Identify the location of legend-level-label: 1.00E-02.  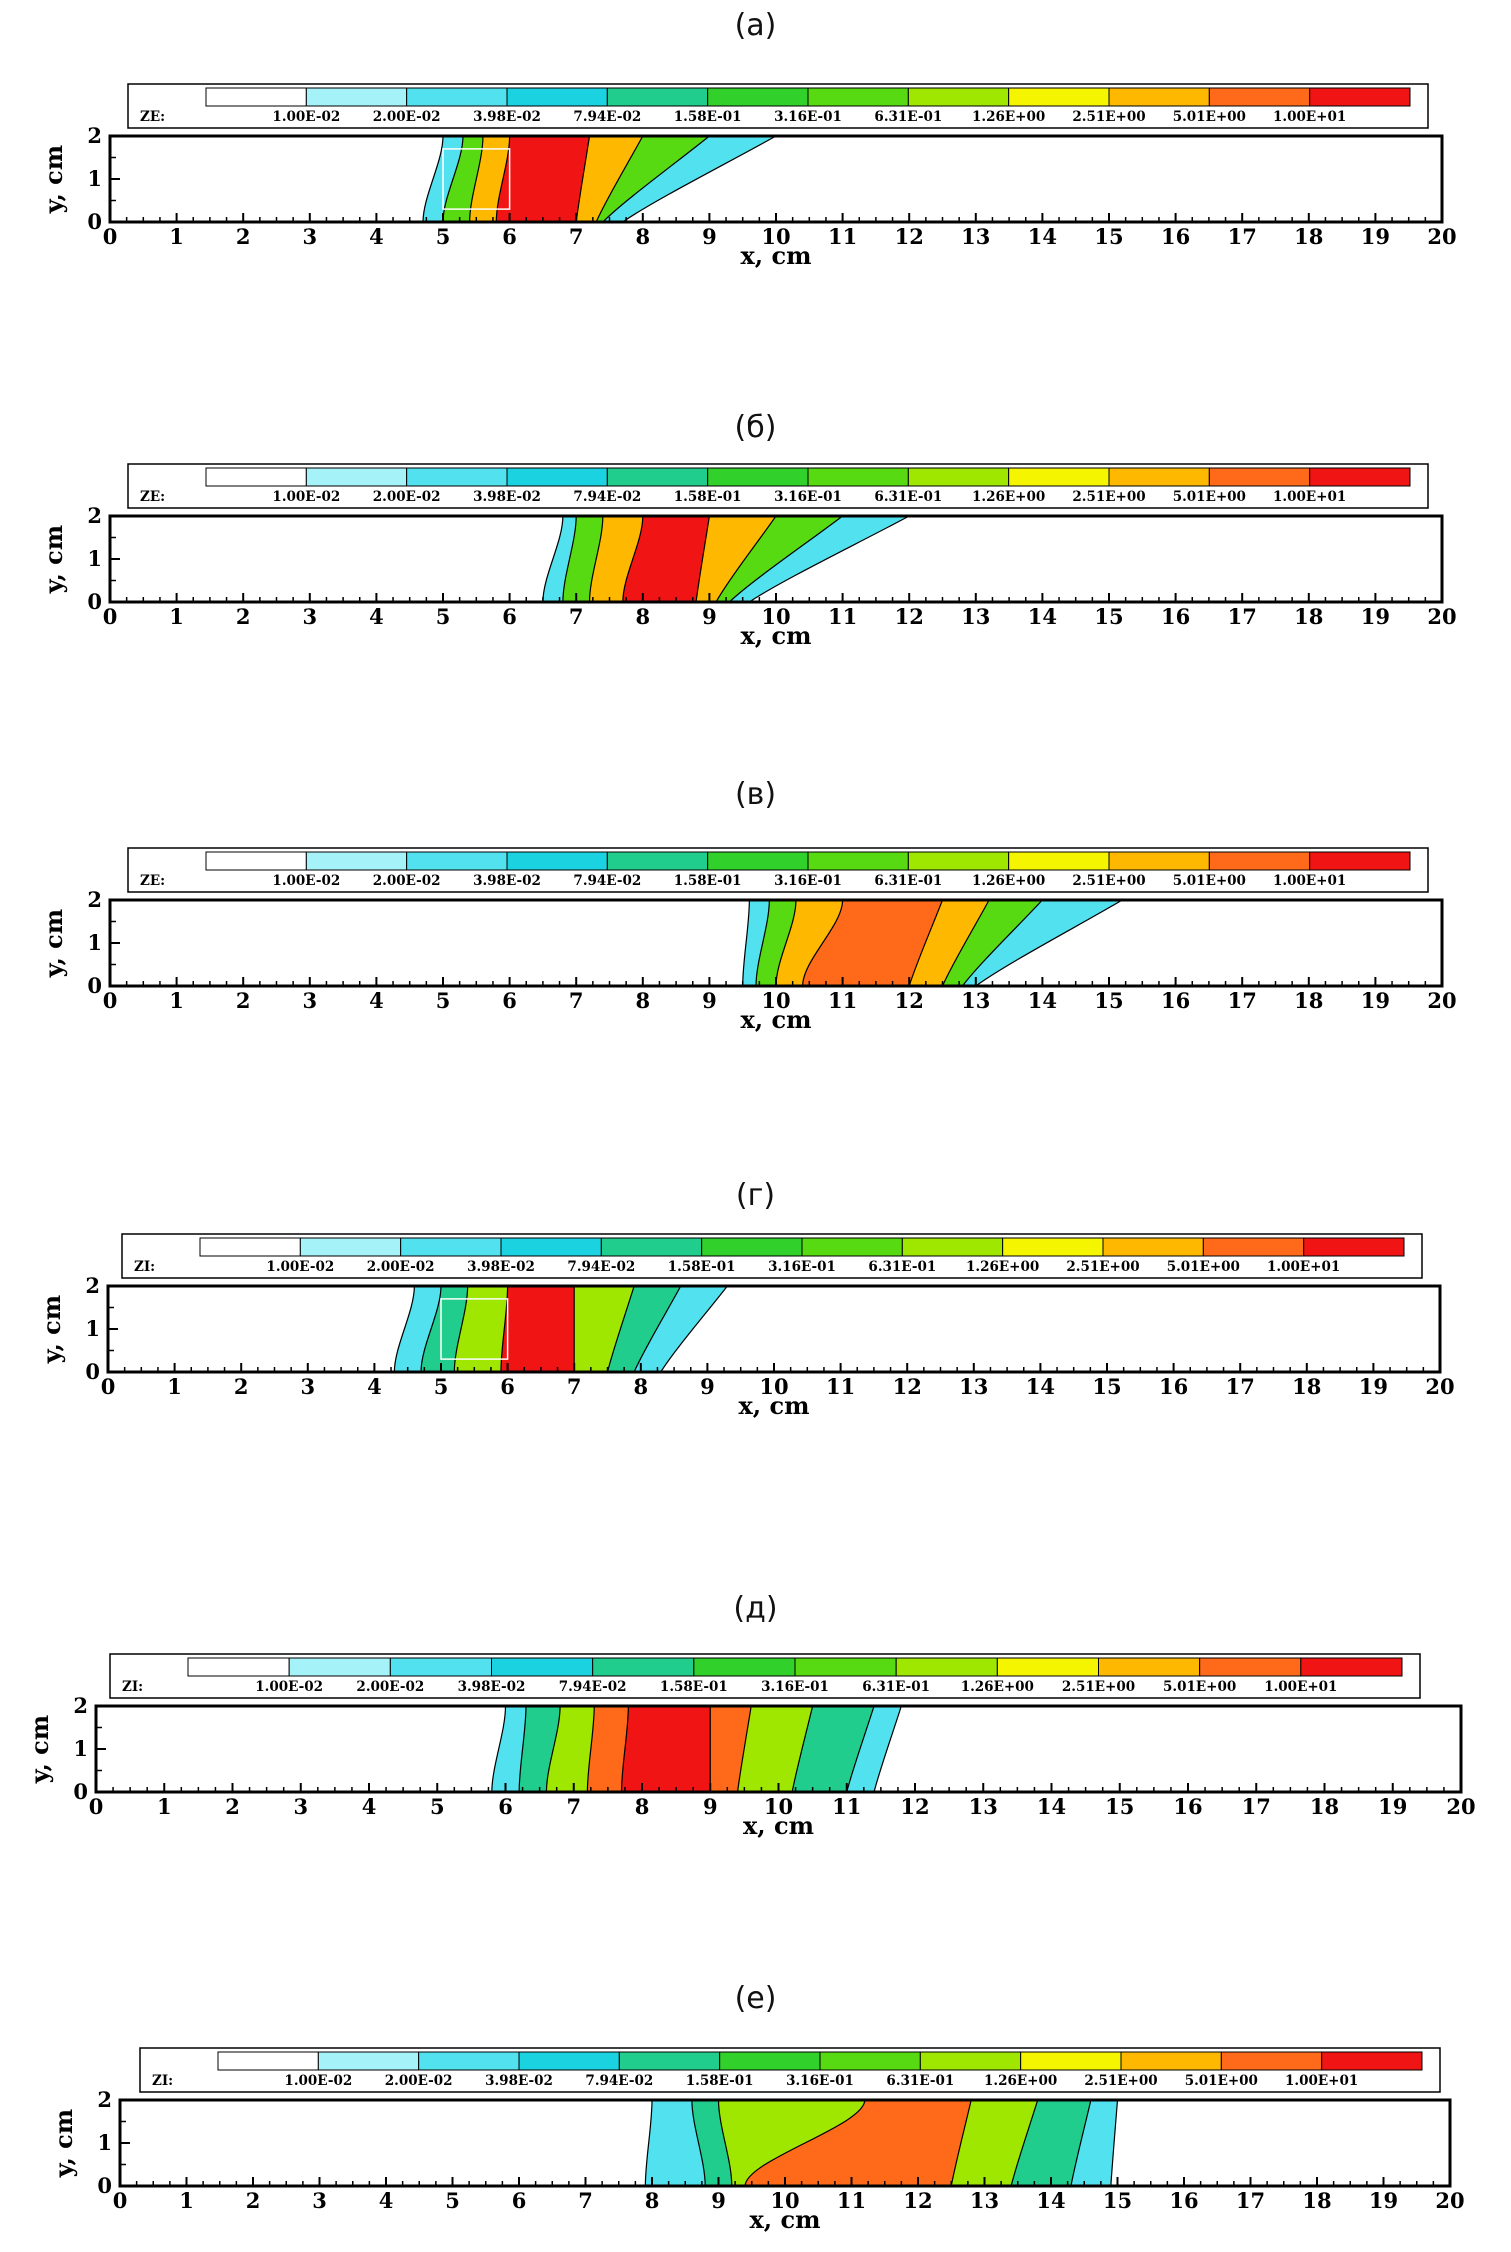
(306, 497).